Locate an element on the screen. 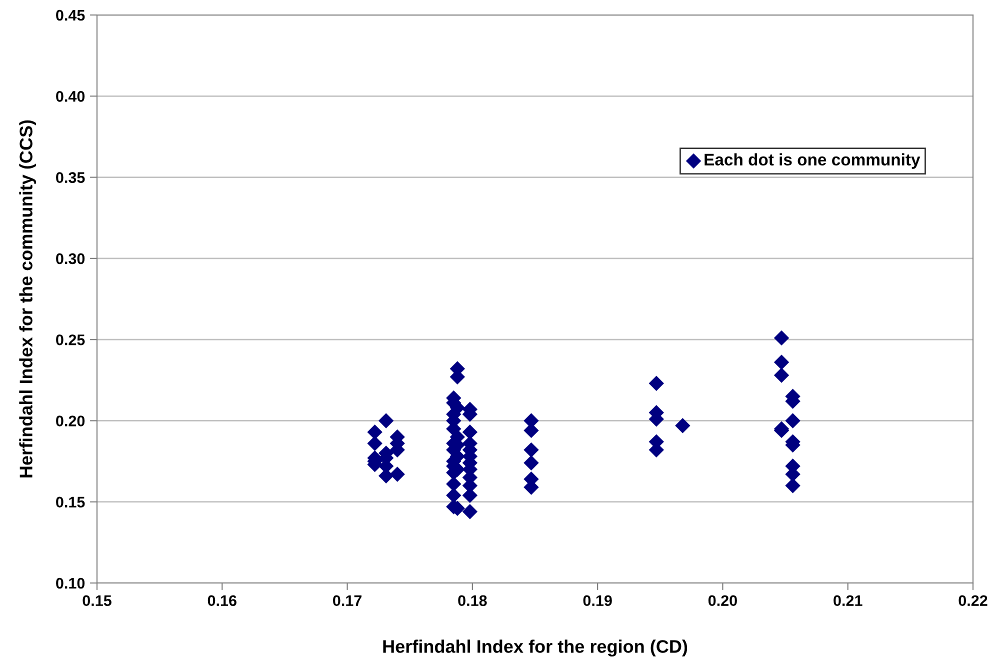 Image resolution: width=995 pixels, height=671 pixels. x-tick-label: 0.17 is located at coordinates (347, 600).